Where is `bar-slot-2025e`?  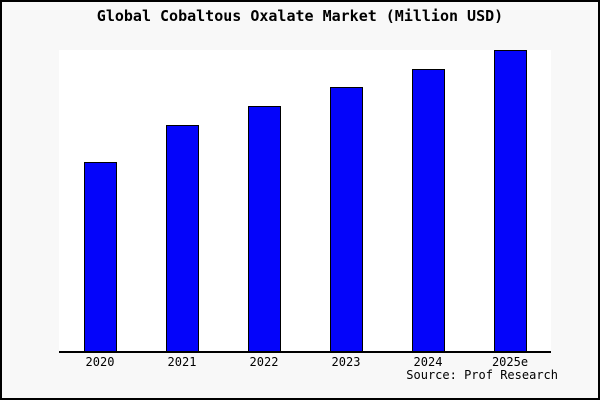
bar-slot-2025e is located at coordinates (510, 200).